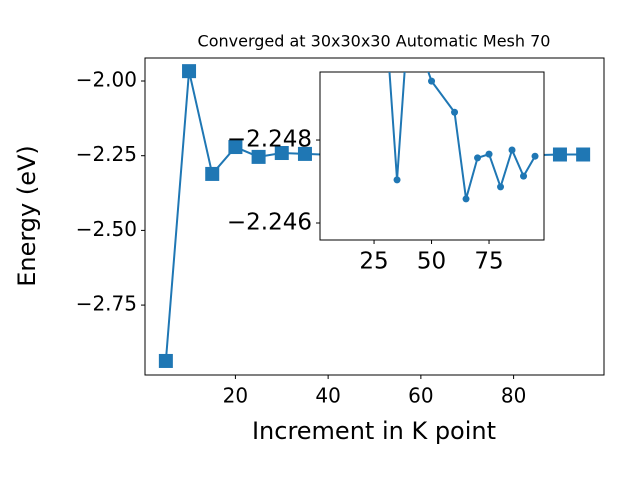 This screenshot has height=480, width=640. What do you see at coordinates (462, 136) in the screenshot?
I see `series-line` at bounding box center [462, 136].